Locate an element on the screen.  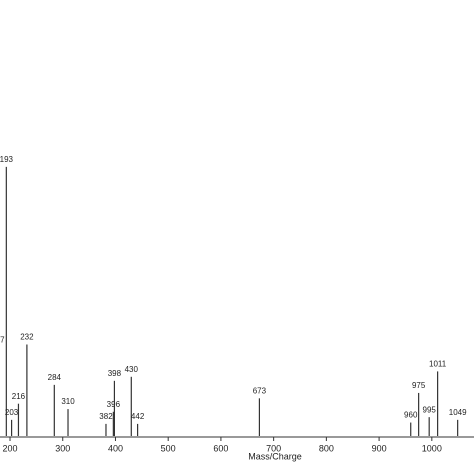
x-tick-label: 900 is located at coordinates (379, 448).